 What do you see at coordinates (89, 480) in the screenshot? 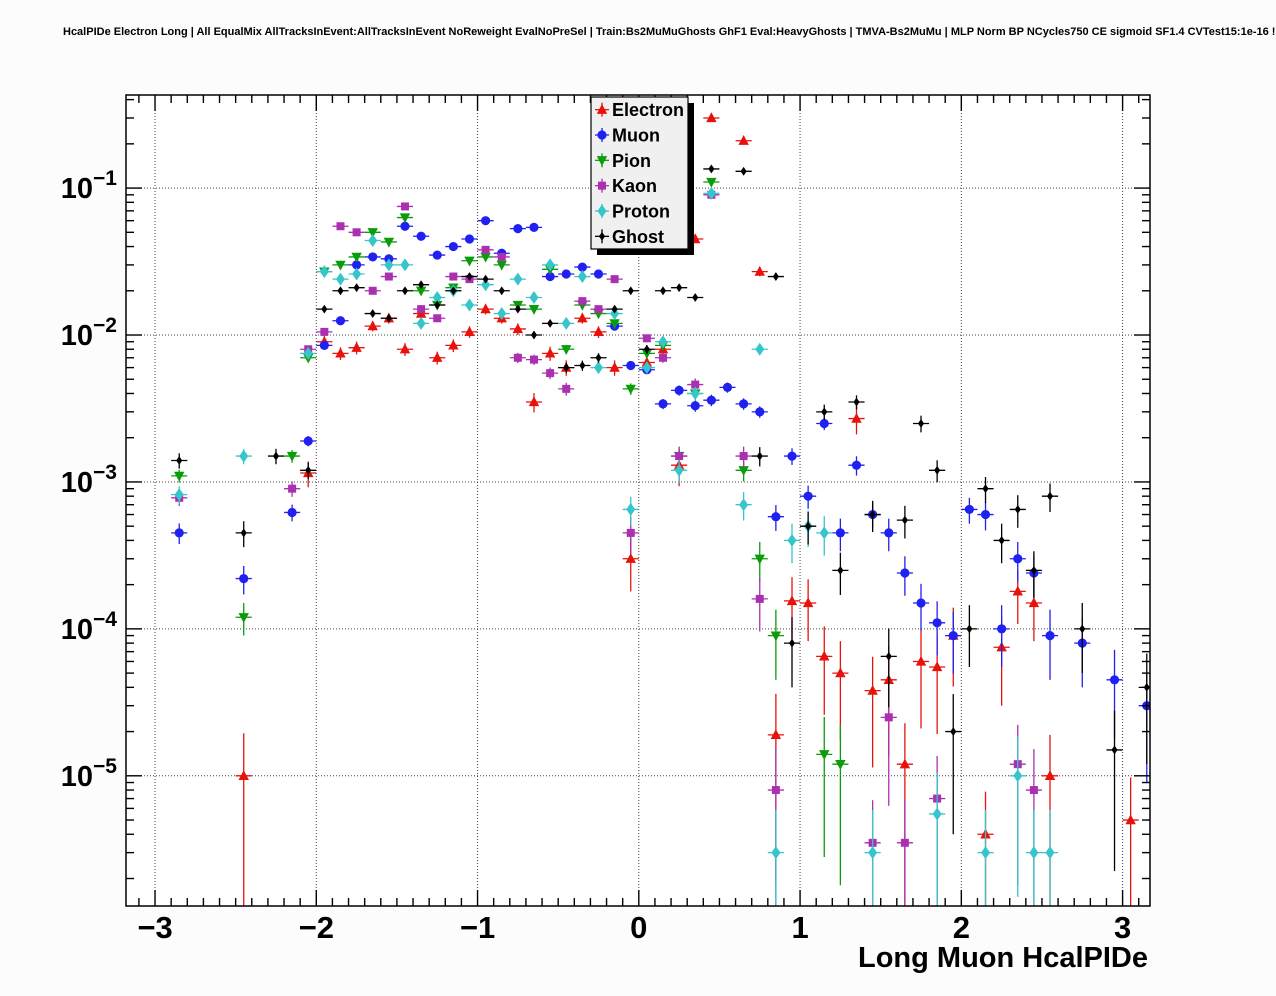
I see `y-tick-label: 10⁻³` at bounding box center [89, 480].